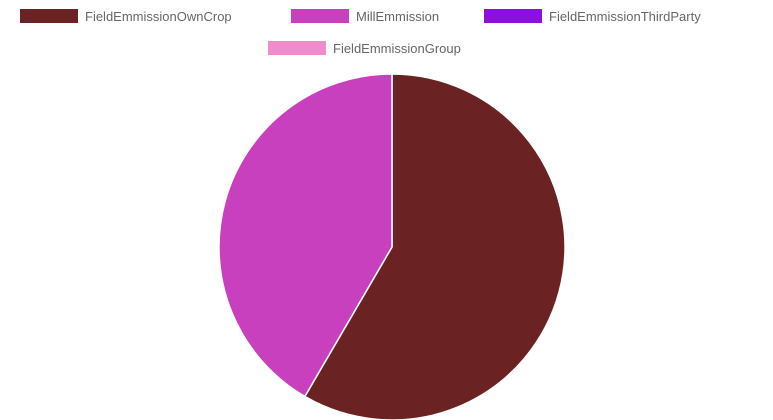 The image size is (773, 420). I want to click on legend-label: FieldEmmissionOwnCrop, so click(158, 16).